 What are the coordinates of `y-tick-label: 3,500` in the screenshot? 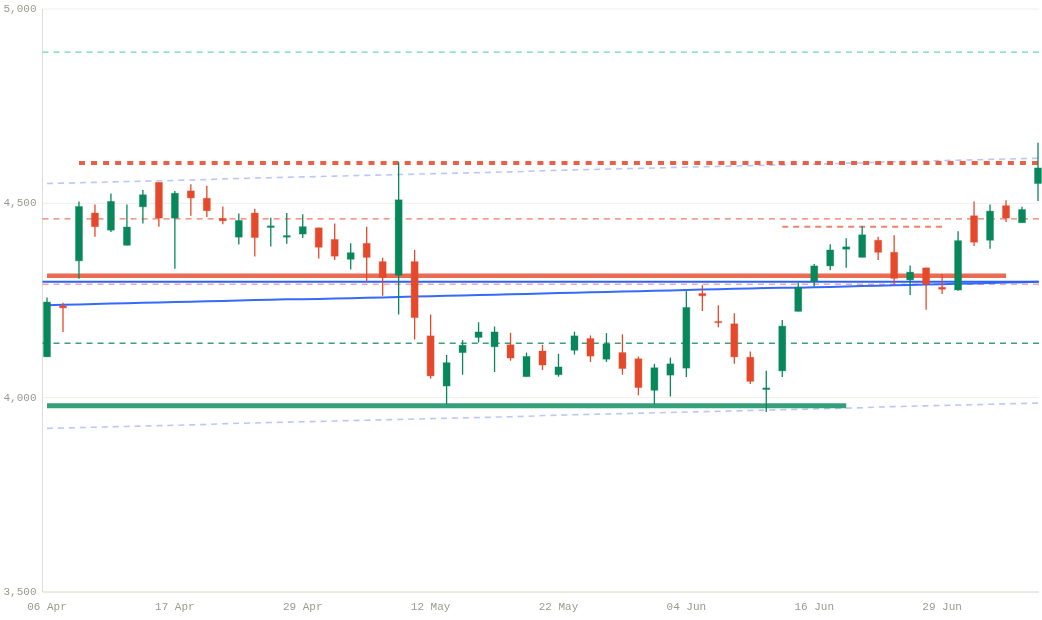 It's located at (20, 592).